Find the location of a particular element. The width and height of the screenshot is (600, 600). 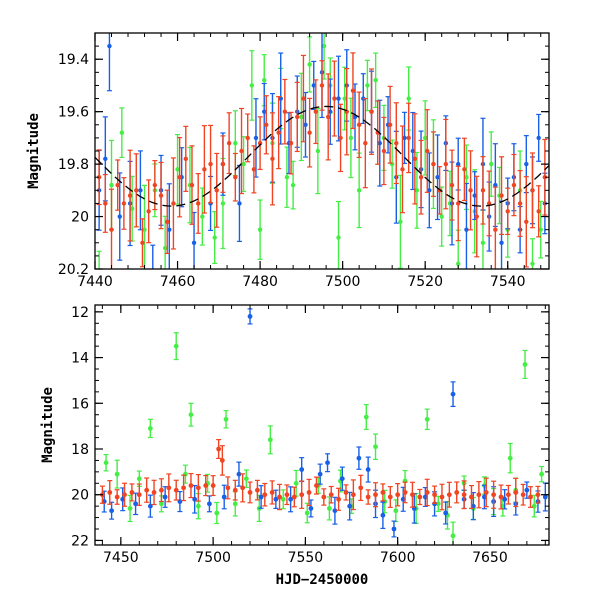

bottom-panel-x-axis-label: HJD−2450000 is located at coordinates (322, 580).